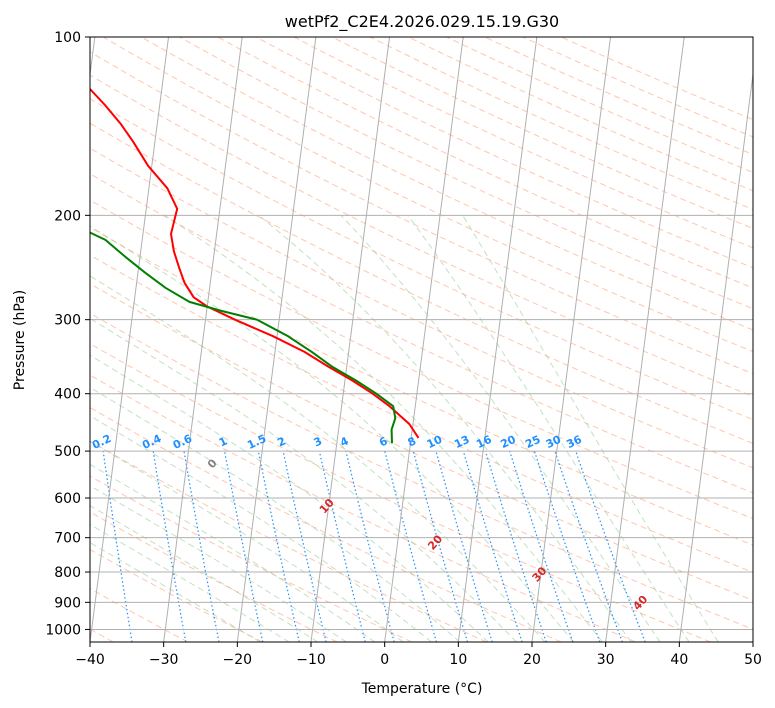 The width and height of the screenshot is (775, 708). What do you see at coordinates (509, 442) in the screenshot?
I see `mixing-ratio-label: 20` at bounding box center [509, 442].